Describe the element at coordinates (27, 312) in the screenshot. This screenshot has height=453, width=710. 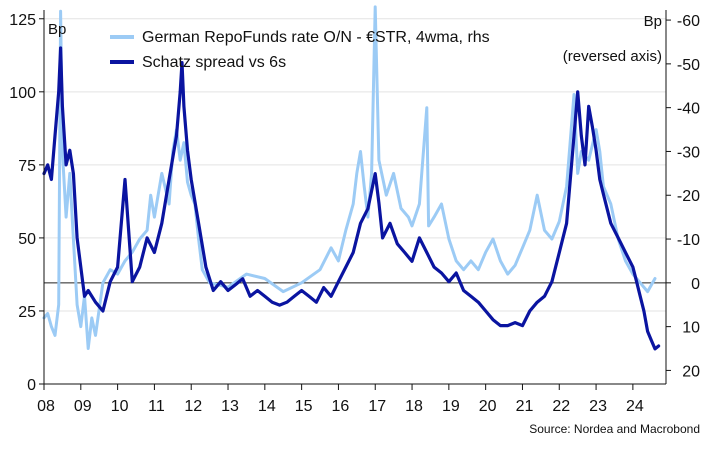
I see `y-left-tick-label: 25` at that location.